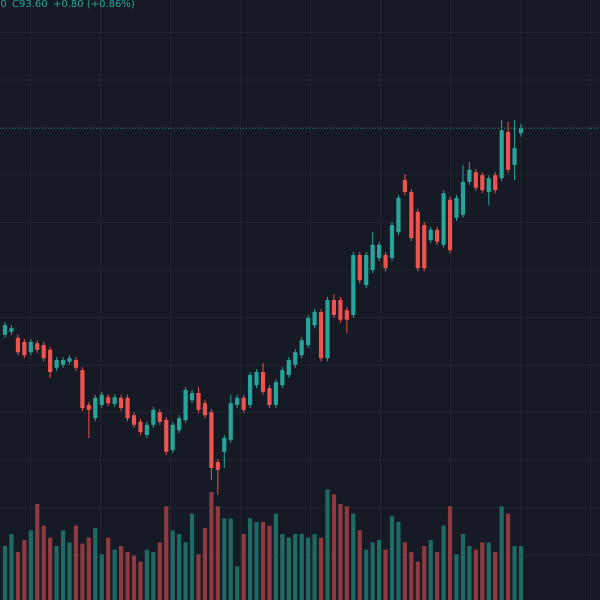 The width and height of the screenshot is (600, 600). Describe the element at coordinates (3, 5) in the screenshot. I see `legend-fragment: 60` at that location.